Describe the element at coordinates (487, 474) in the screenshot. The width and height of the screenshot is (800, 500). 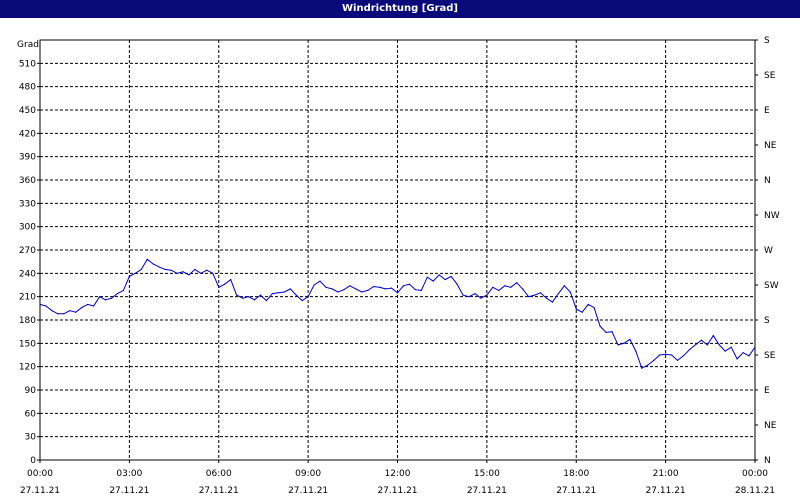
I see `x-tick-time: 15:00` at that location.